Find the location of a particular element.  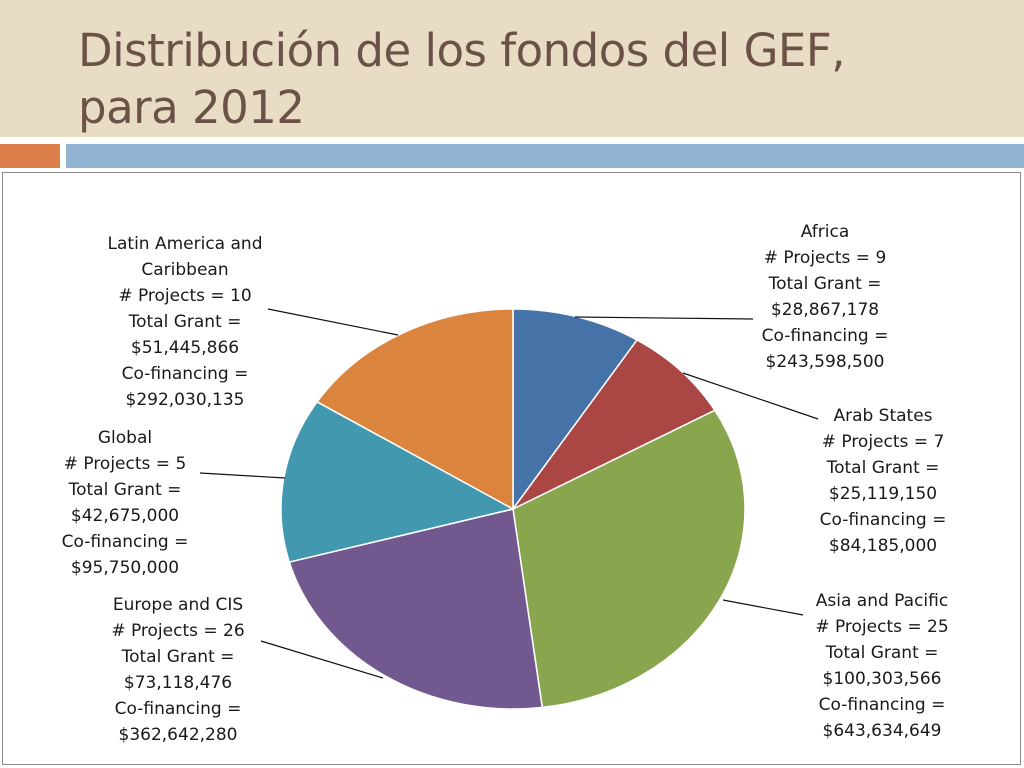

pie-slice-arab-states is located at coordinates (614, 424).